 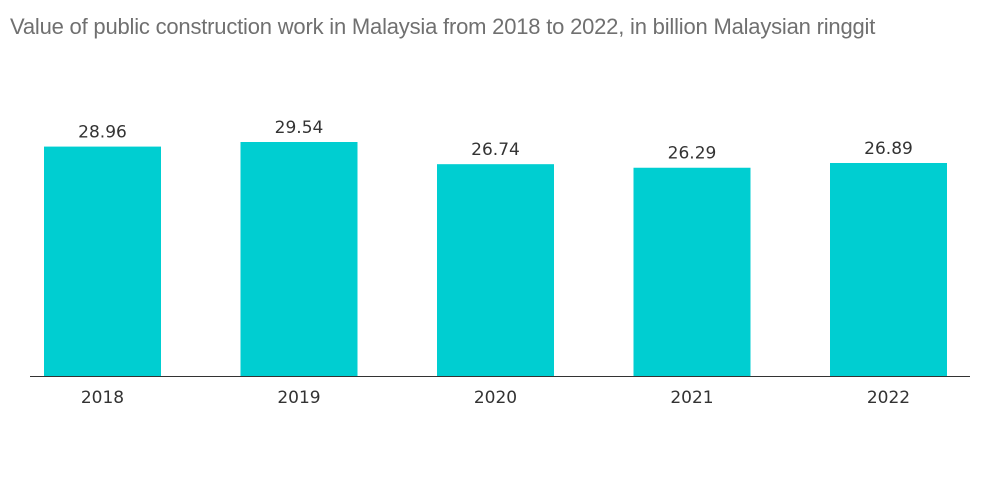 What do you see at coordinates (692, 271) in the screenshot?
I see `bar-2021` at bounding box center [692, 271].